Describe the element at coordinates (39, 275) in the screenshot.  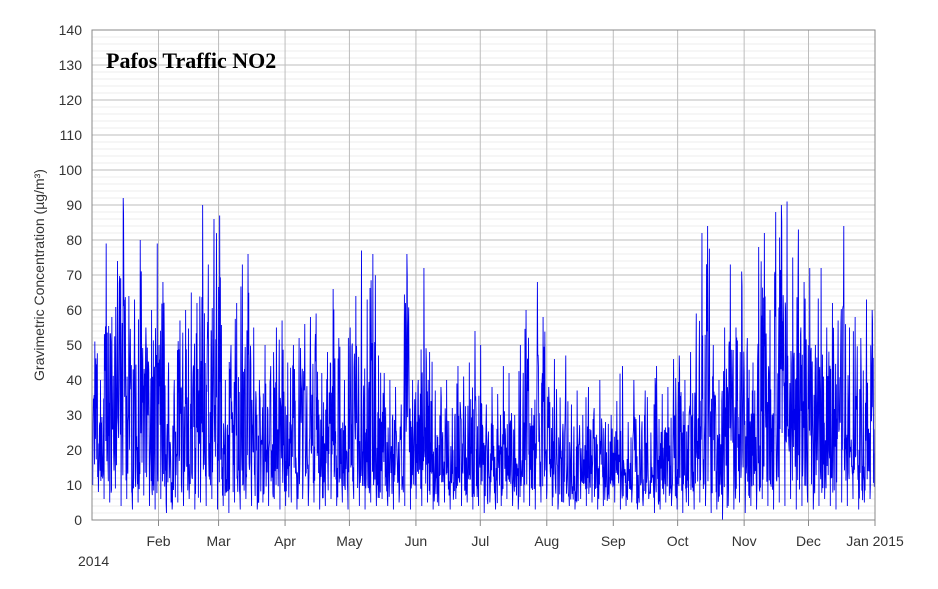
I see `y-axis-label: Gravimetric Concentration (µg/m³)` at that location.